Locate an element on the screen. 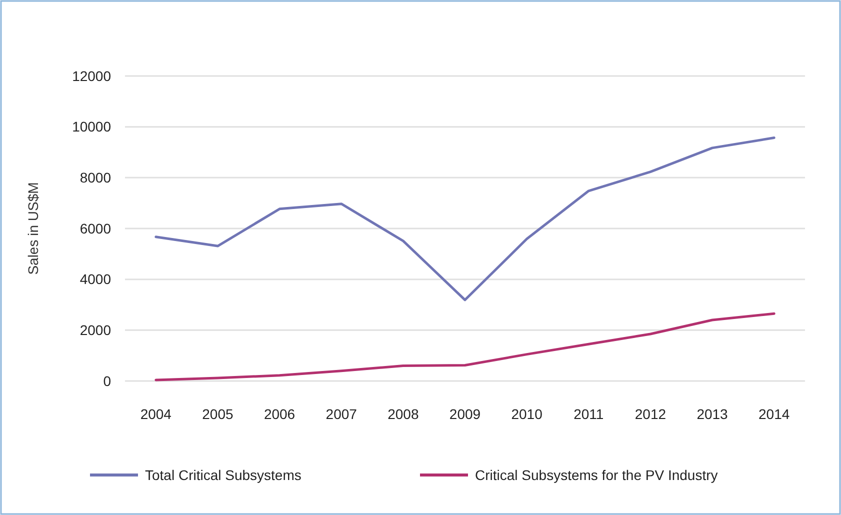 This screenshot has height=515, width=841. x-tick-label: 2009 is located at coordinates (465, 414).